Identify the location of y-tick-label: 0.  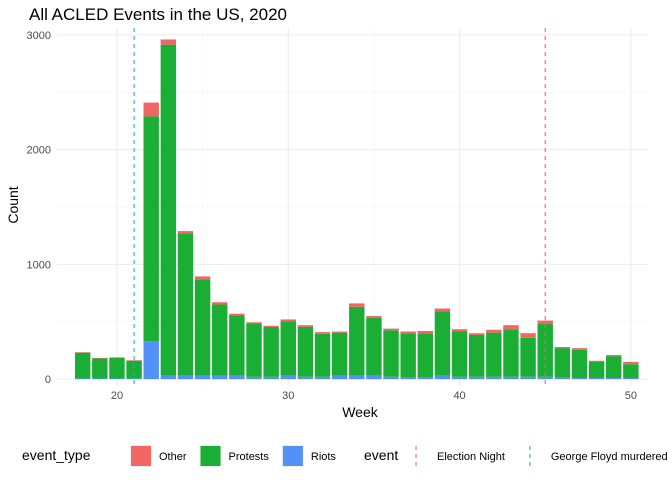
(48, 380).